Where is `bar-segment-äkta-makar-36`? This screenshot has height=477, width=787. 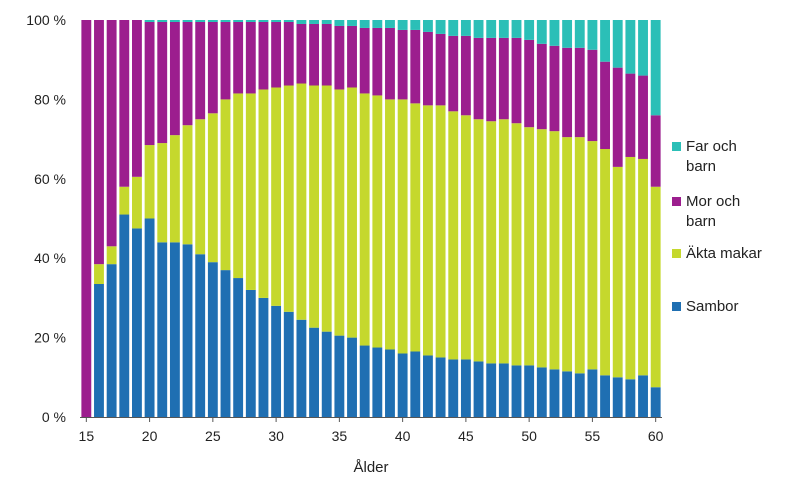
bar-segment-äkta-makar-36 is located at coordinates (352, 212).